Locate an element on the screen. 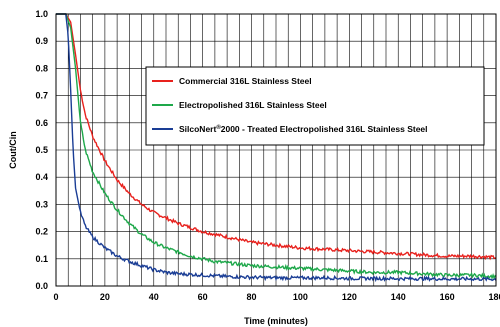  y-tick-label: 0.8 is located at coordinates (41, 68).